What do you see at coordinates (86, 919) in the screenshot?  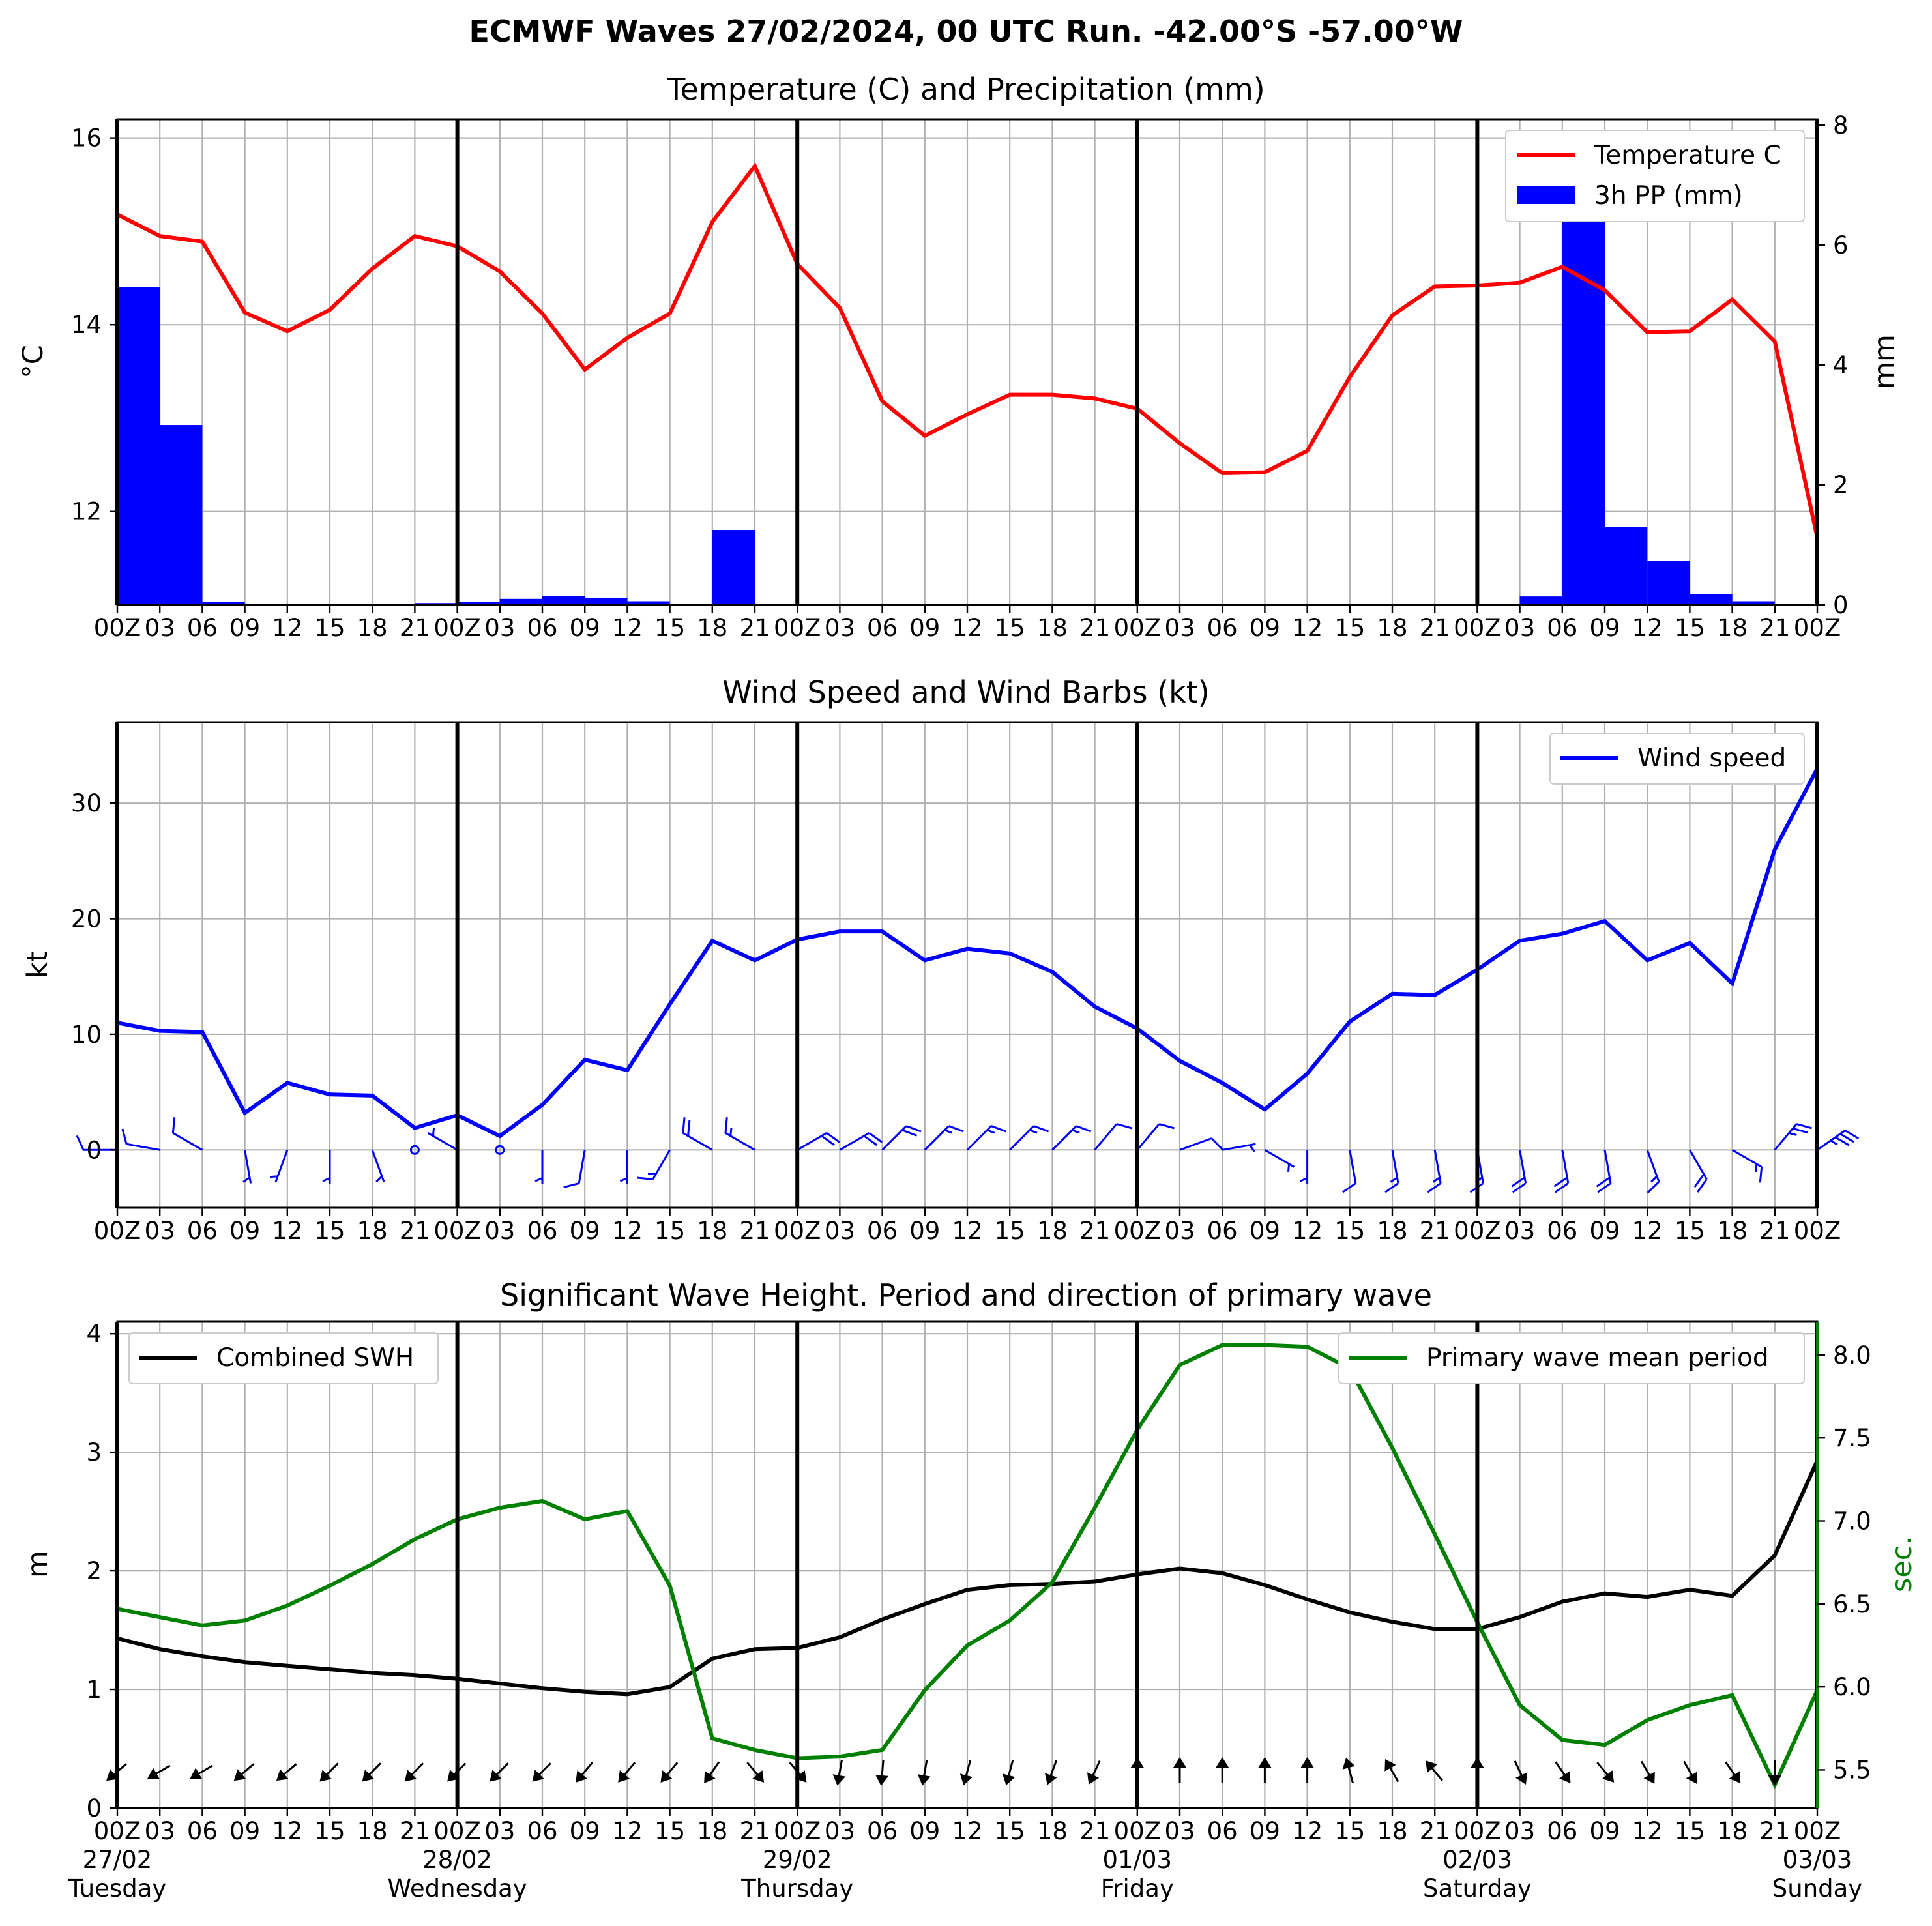 I see `y-tick-label: 20` at bounding box center [86, 919].